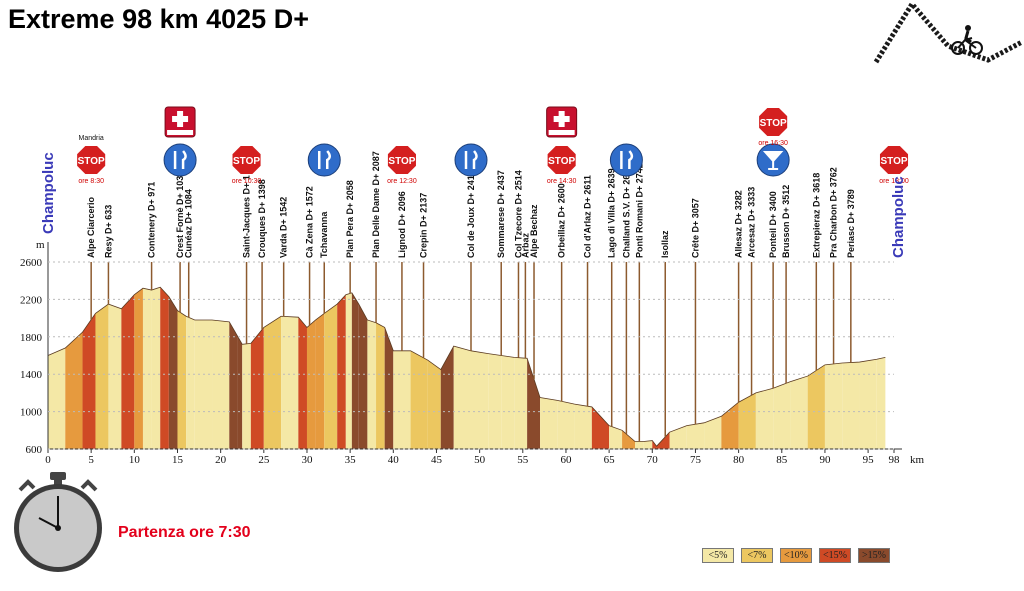  Describe the element at coordinates (825, 460) in the screenshot. I see `x-tick-label: 90` at that location.